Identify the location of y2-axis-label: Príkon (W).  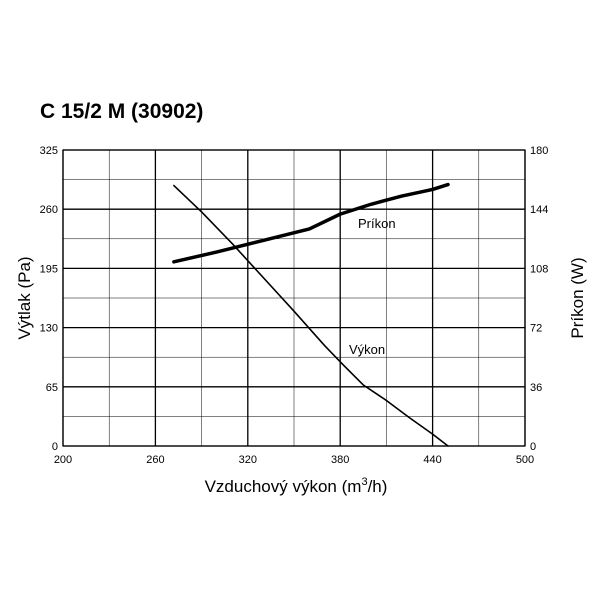
(577, 297).